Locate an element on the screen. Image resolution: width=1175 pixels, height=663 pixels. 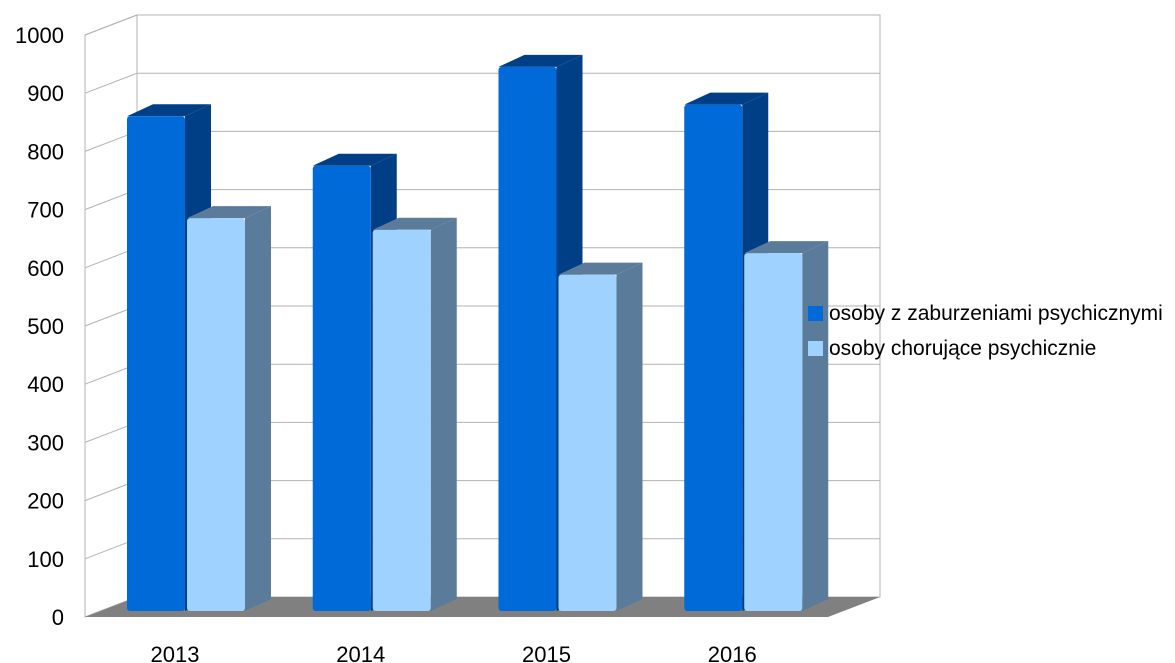
chart-floor is located at coordinates (482, 607).